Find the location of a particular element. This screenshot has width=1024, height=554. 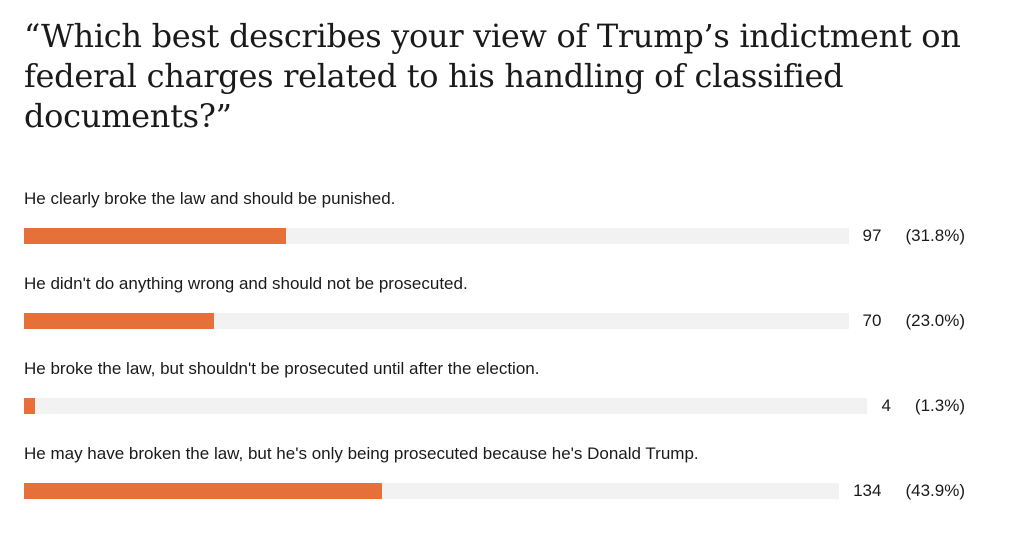

vote-percent: (1.3%) is located at coordinates (939, 405).